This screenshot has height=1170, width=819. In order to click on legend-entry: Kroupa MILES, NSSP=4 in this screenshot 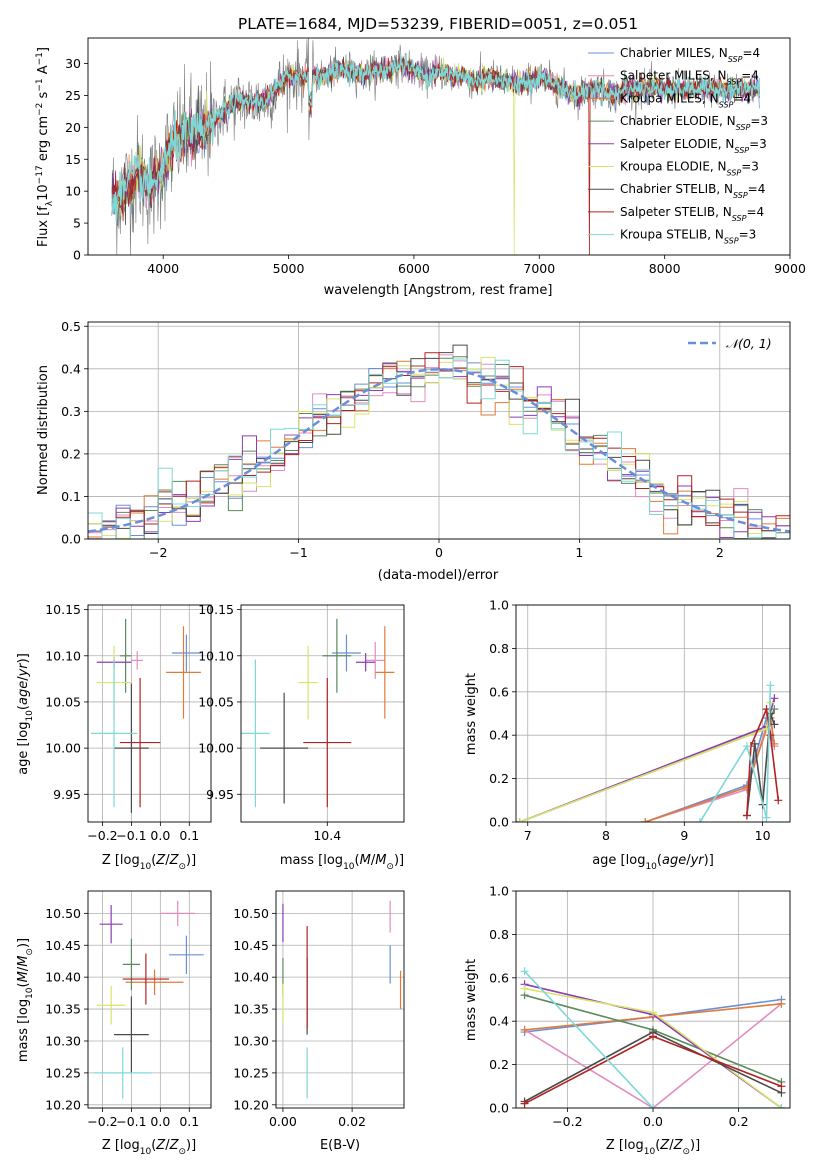, I will do `click(685, 100)`.